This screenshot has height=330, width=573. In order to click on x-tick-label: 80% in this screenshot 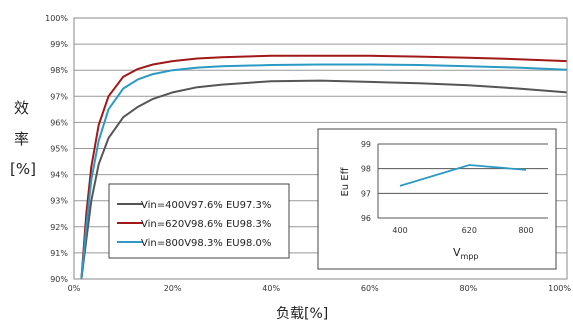, I will do `click(469, 288)`.